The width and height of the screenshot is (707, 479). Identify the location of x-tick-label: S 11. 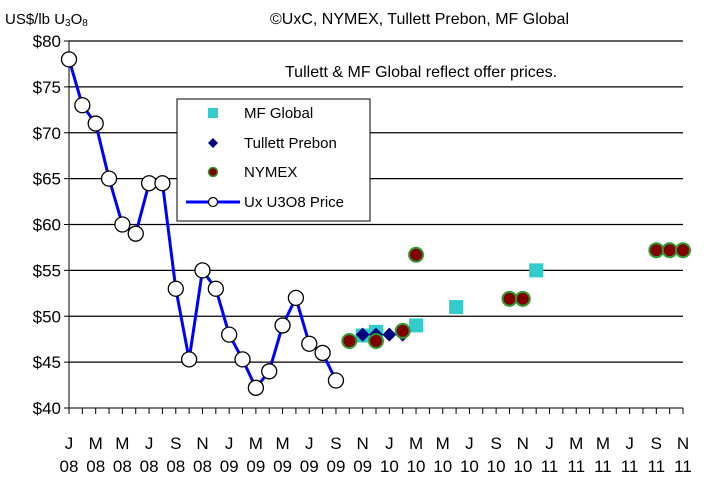
(656, 455).